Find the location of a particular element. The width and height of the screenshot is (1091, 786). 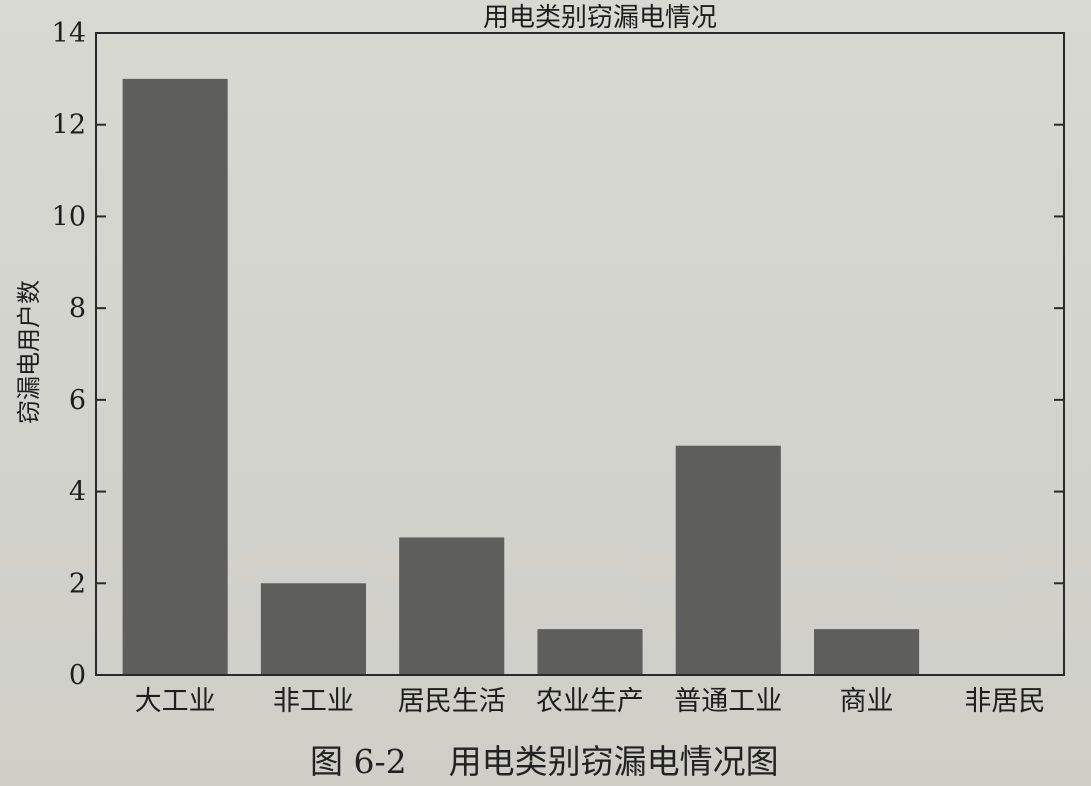

x-tick-label: 农业生产 is located at coordinates (590, 701).